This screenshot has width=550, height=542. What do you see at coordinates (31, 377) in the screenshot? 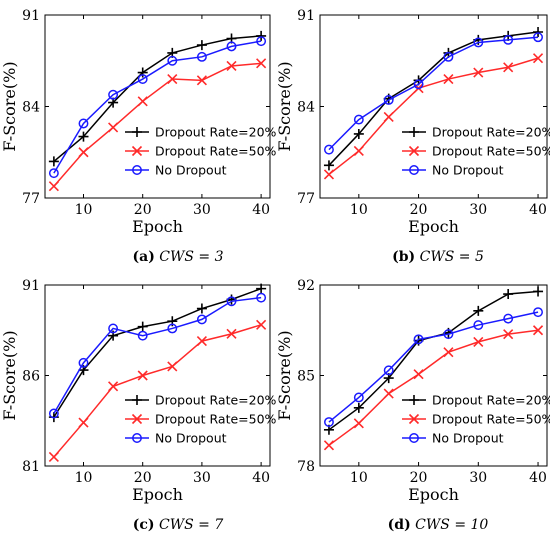
I see `y-tick-label: 86` at bounding box center [31, 377].